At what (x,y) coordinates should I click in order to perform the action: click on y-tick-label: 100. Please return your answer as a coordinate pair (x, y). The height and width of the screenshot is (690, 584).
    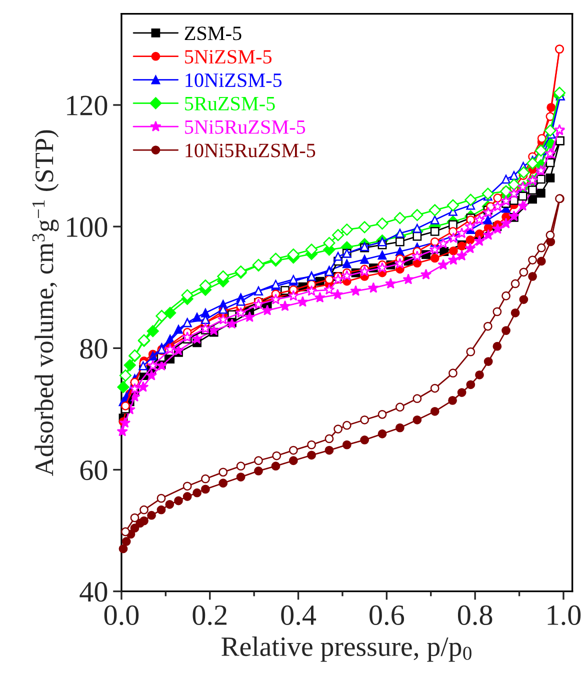
    Looking at the image, I should click on (87, 227).